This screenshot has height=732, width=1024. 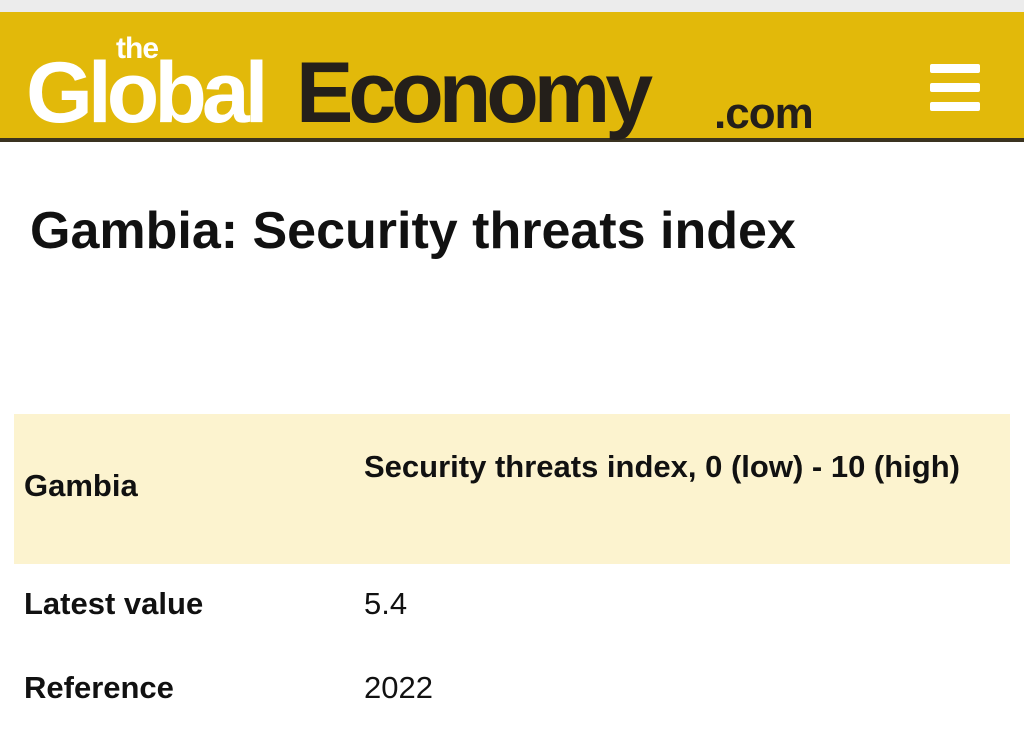 I want to click on menu-bar-bottom, so click(x=955, y=106).